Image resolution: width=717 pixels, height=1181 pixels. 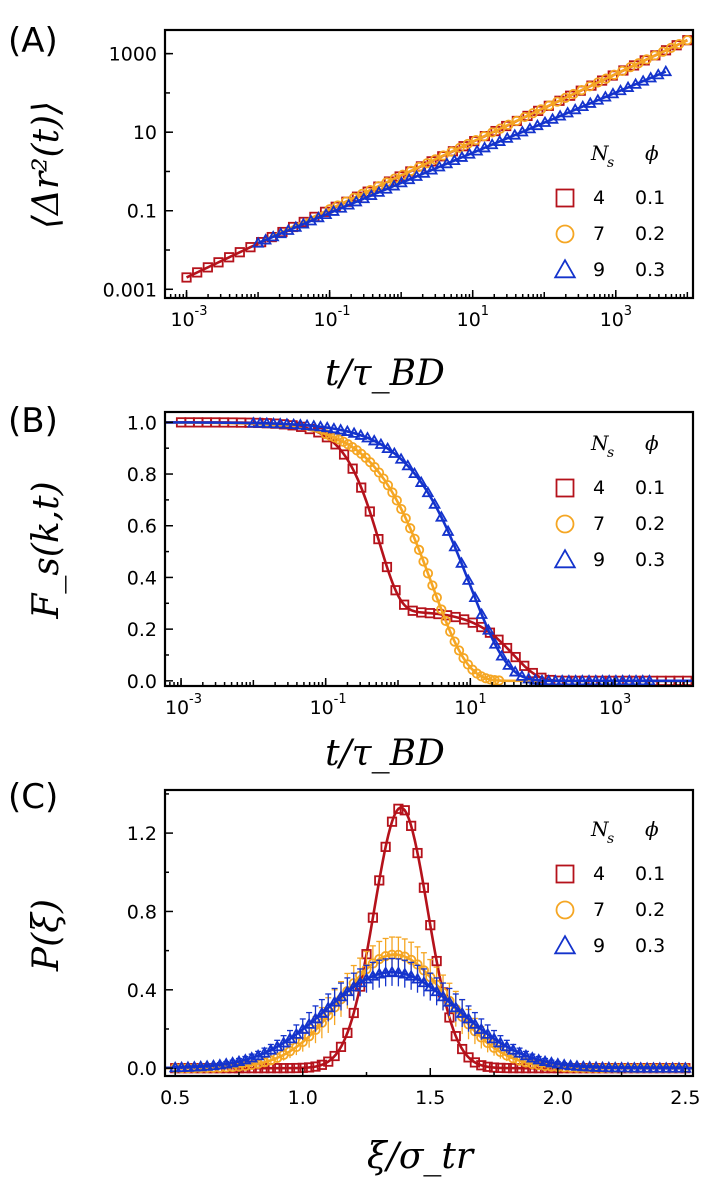 I want to click on y-tick-label: 0.1, so click(x=142, y=212).